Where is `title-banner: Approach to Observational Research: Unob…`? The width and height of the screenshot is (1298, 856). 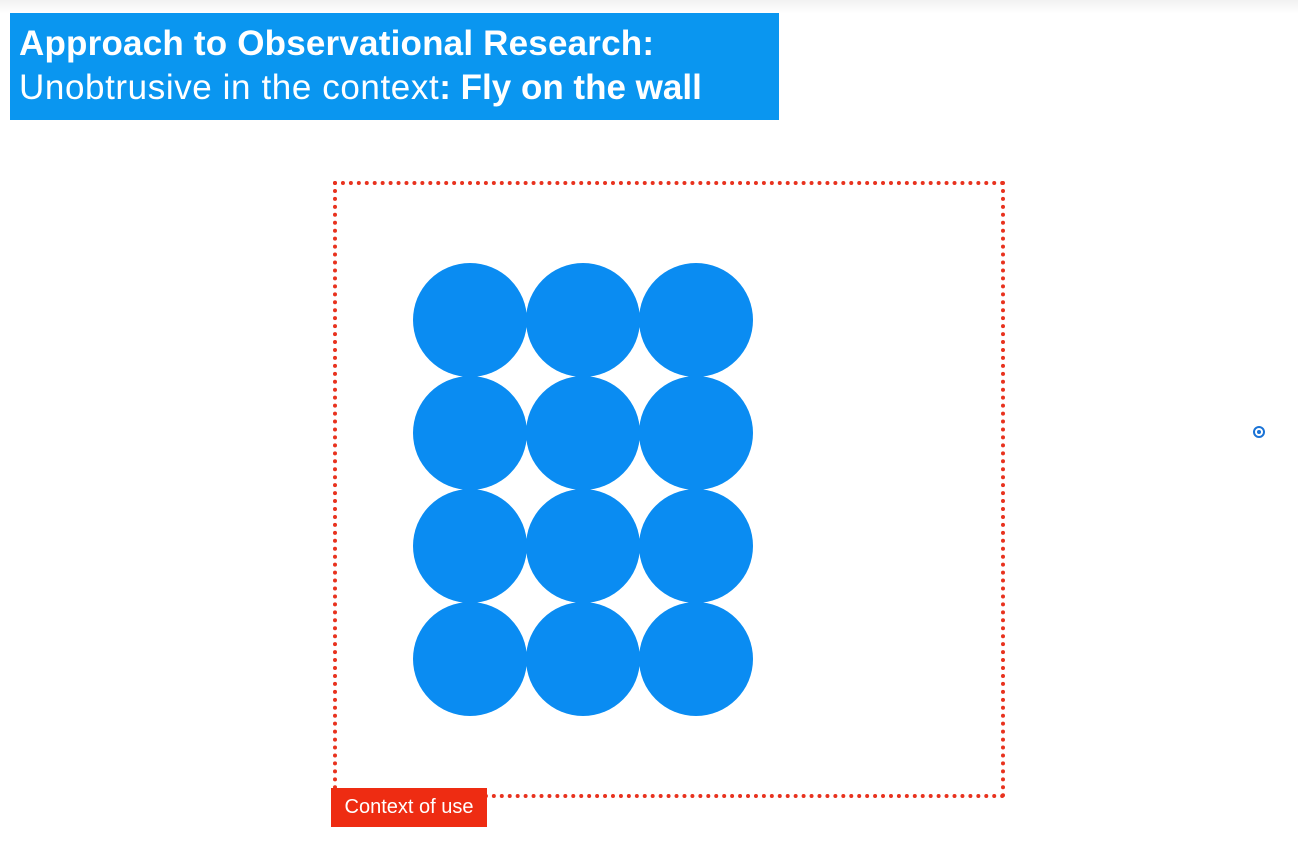
title-banner: Approach to Observational Research: Unob… is located at coordinates (394, 66).